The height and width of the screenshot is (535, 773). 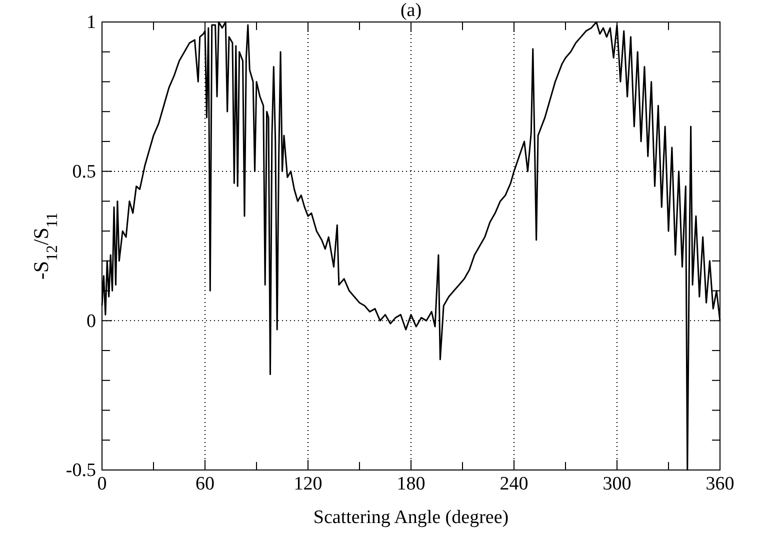 What do you see at coordinates (411, 517) in the screenshot?
I see `x-axis-title: Scattering Angle (degree)` at bounding box center [411, 517].